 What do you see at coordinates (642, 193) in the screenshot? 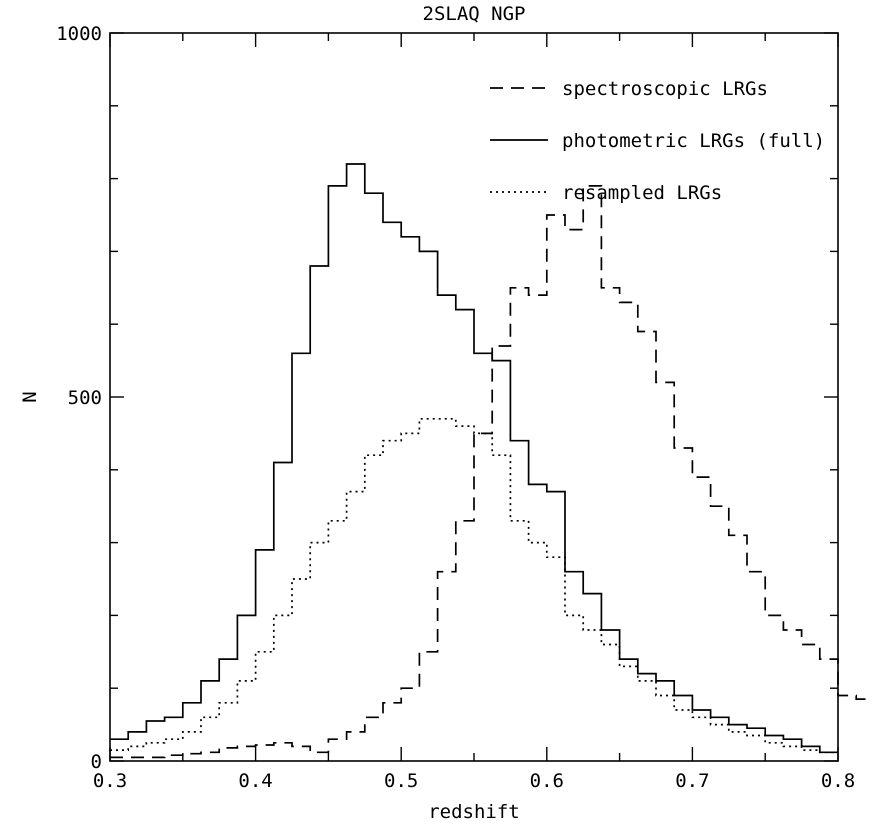
I see `legend-label: resampled LRGs` at bounding box center [642, 193].